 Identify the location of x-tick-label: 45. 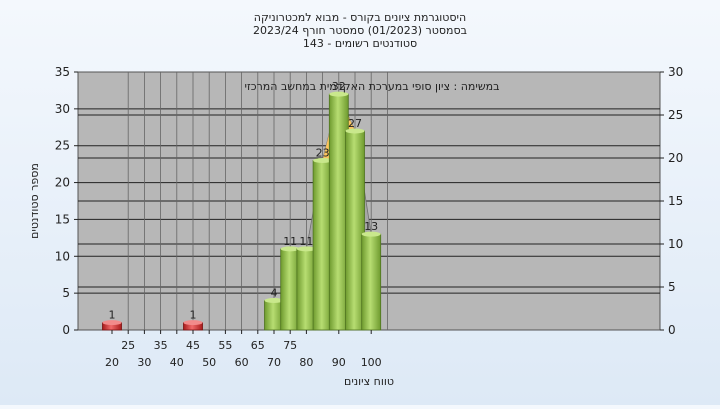
(193, 345).